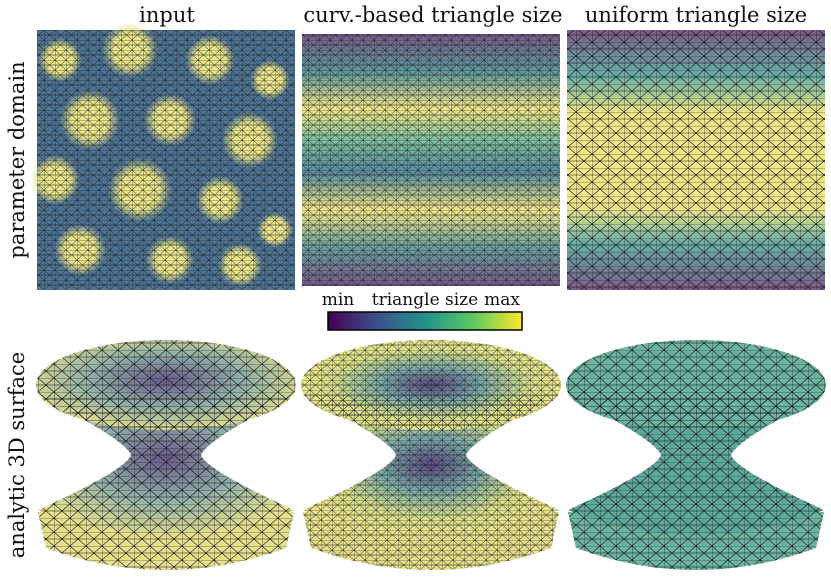 The image size is (831, 584). I want to click on column-title: curv.-based triangle size, so click(432, 15).